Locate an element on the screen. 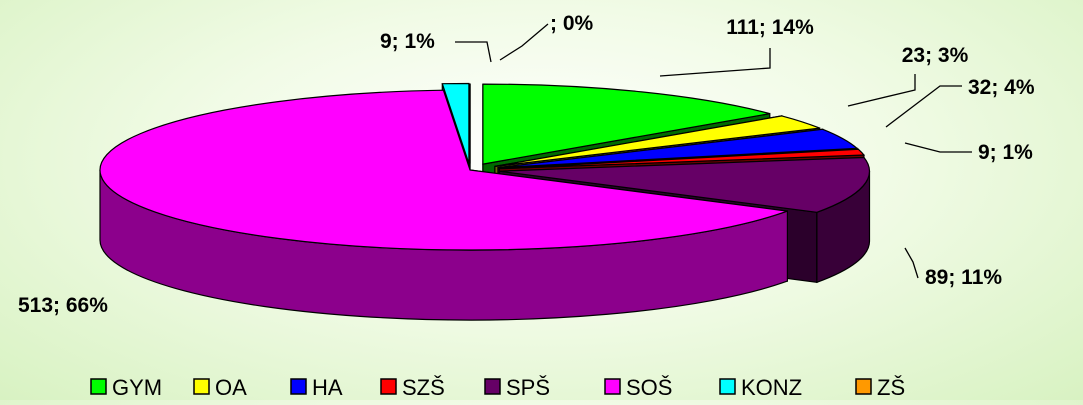 This screenshot has width=1083, height=405. legend-swatch-zs is located at coordinates (863, 386).